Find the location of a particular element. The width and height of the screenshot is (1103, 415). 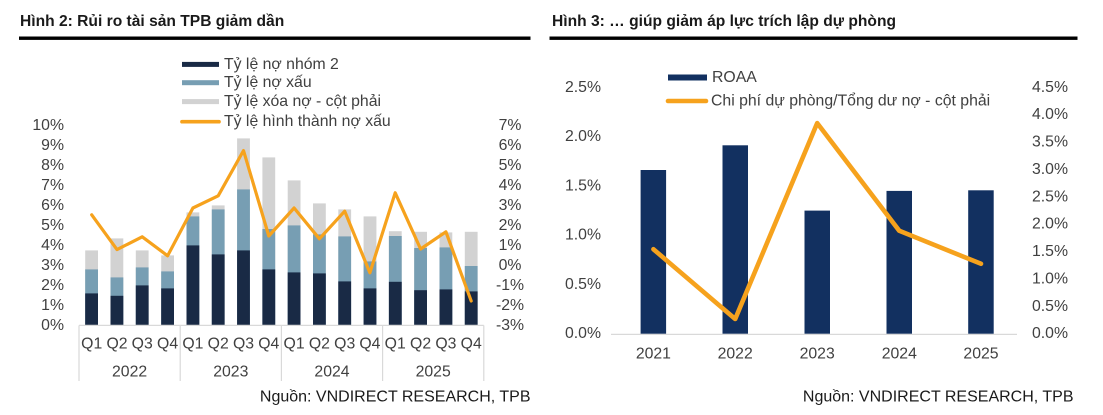

svg-text: 2021 is located at coordinates (653, 354).